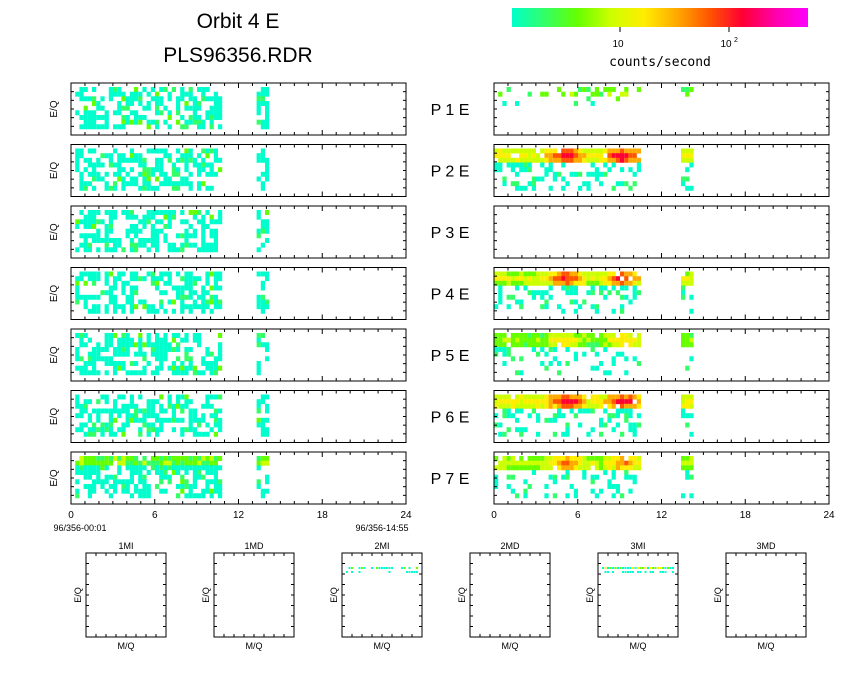  I want to click on mass-panel-1MD: 1MD M/Q E/Q, so click(248, 596).